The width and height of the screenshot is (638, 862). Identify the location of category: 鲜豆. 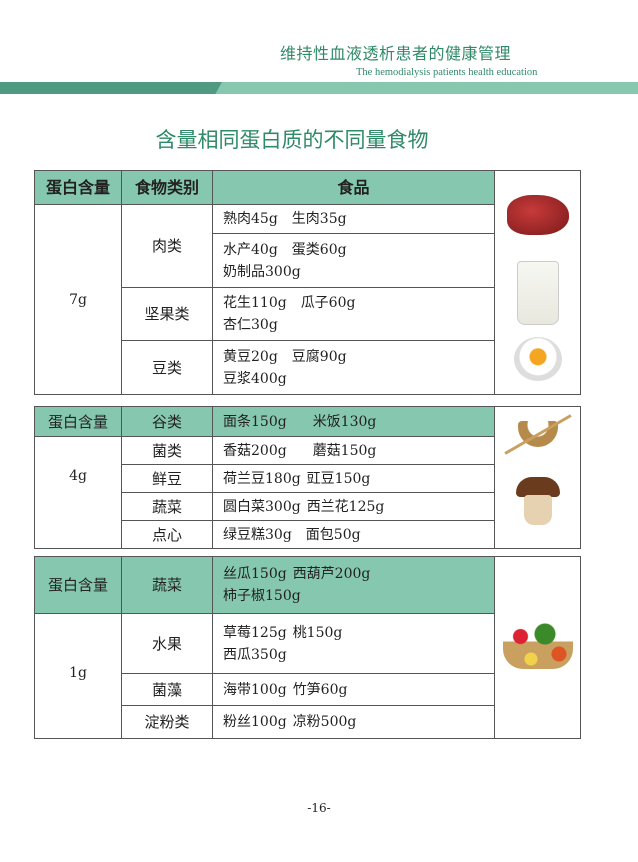
(167, 478).